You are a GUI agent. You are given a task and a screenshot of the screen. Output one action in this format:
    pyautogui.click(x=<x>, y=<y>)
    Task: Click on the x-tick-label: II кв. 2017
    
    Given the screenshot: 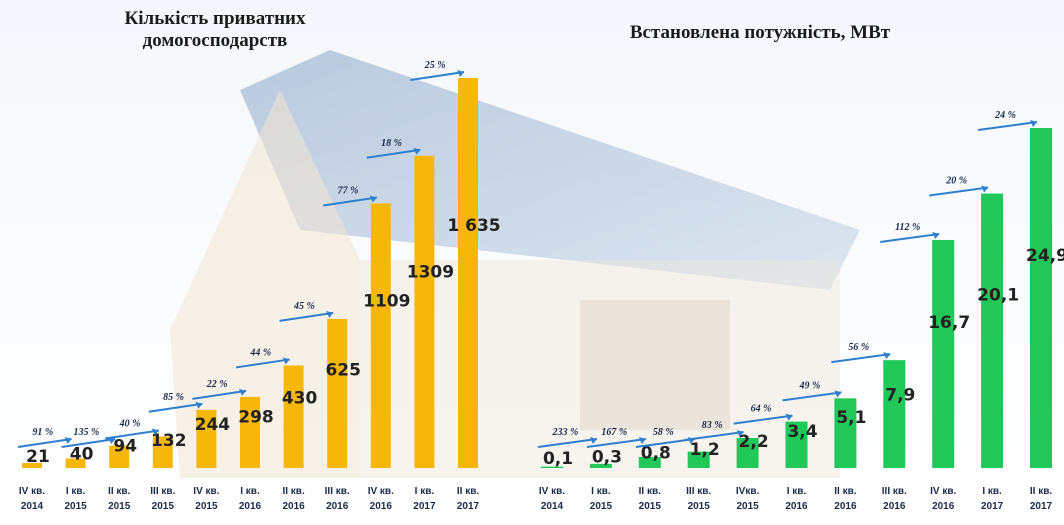 What is the action you would take?
    pyautogui.click(x=468, y=499)
    